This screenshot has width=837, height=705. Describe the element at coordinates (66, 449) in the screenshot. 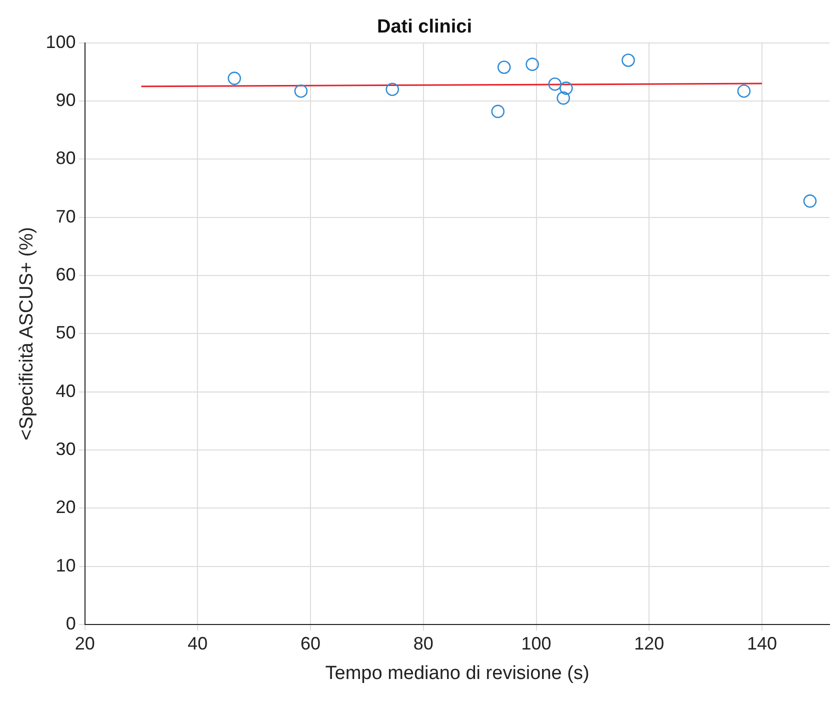

I see `y-tick-label: 30` at that location.